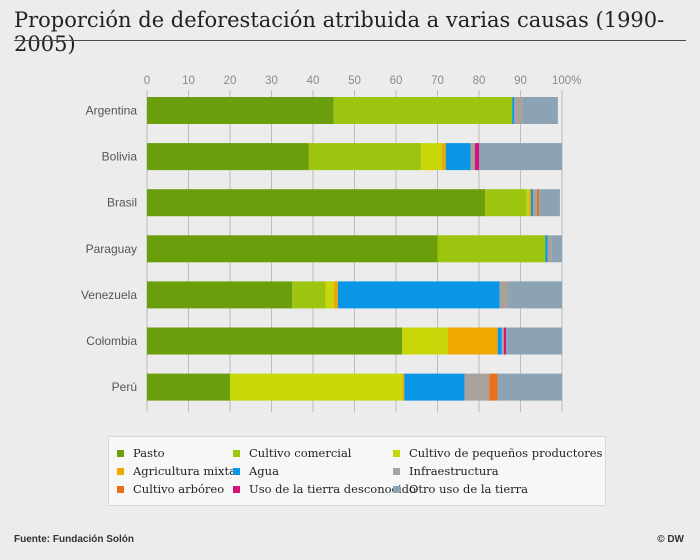  I want to click on legend-item: Cultivo de pequeños productores, so click(497, 453).